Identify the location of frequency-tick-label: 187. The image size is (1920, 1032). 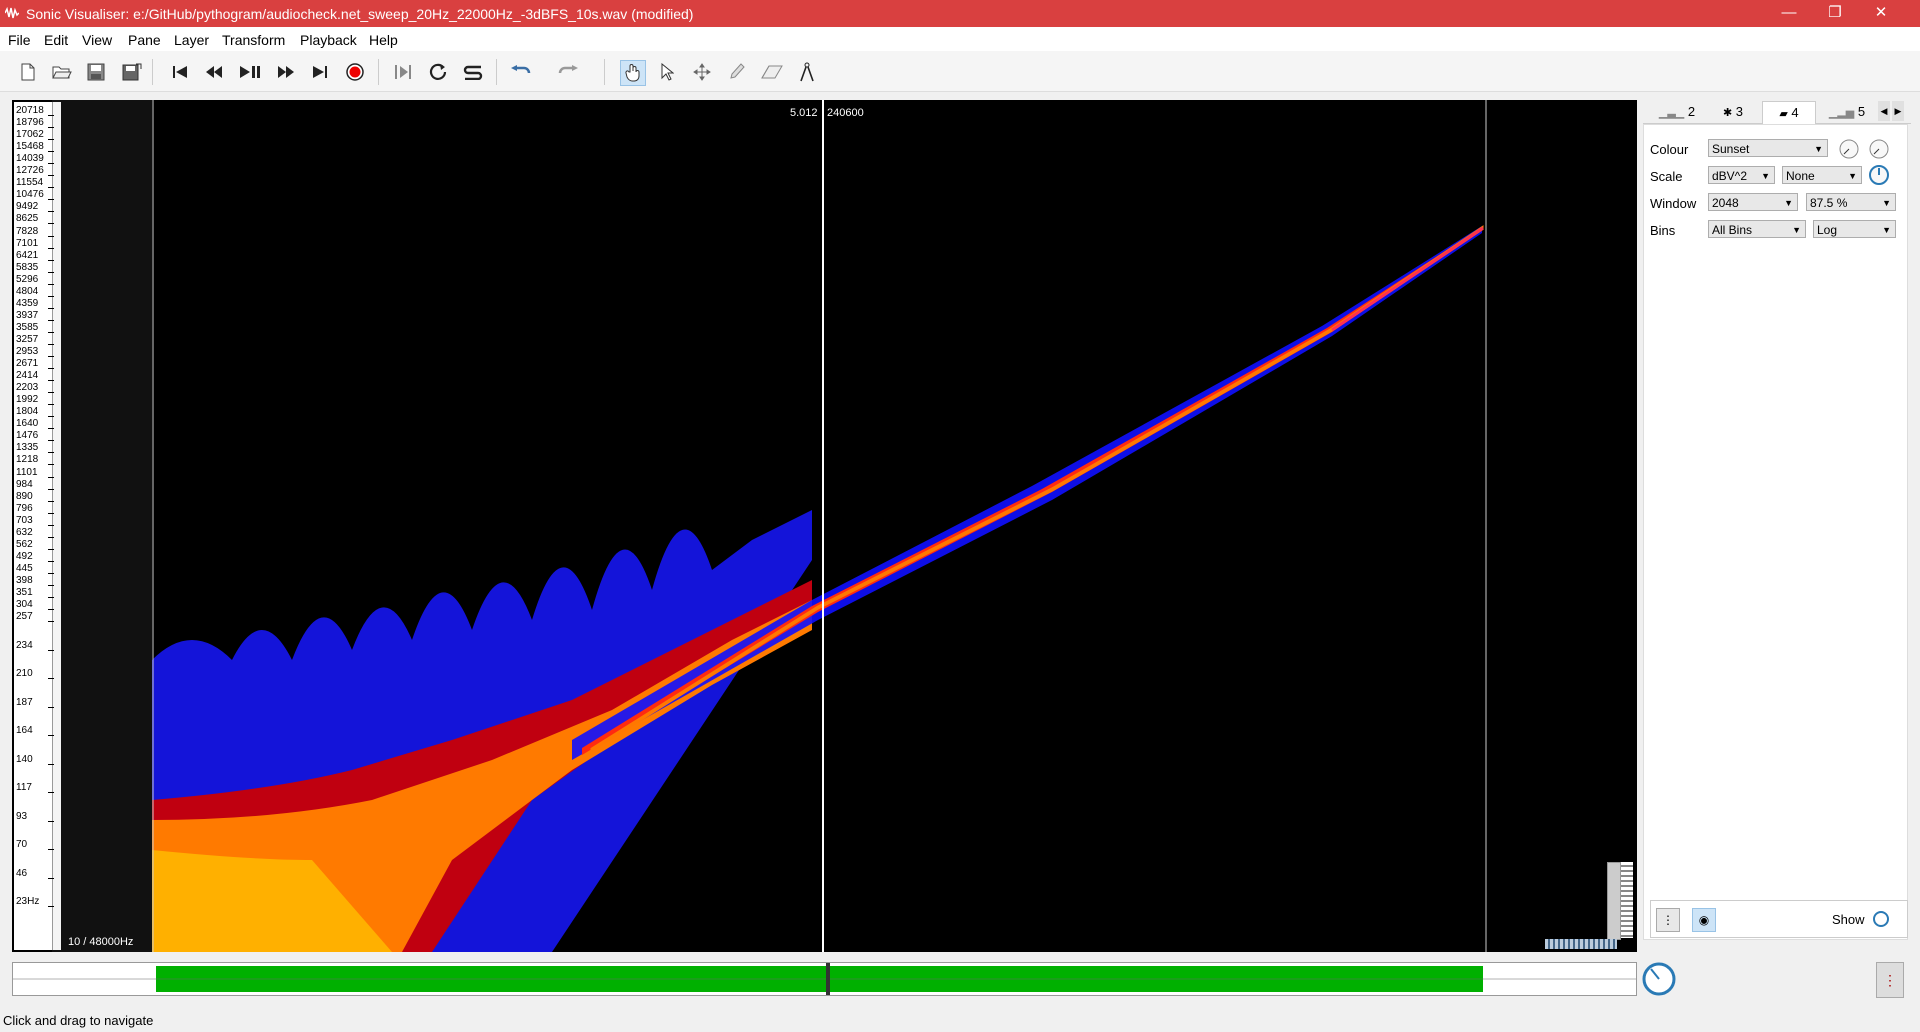
(24, 702).